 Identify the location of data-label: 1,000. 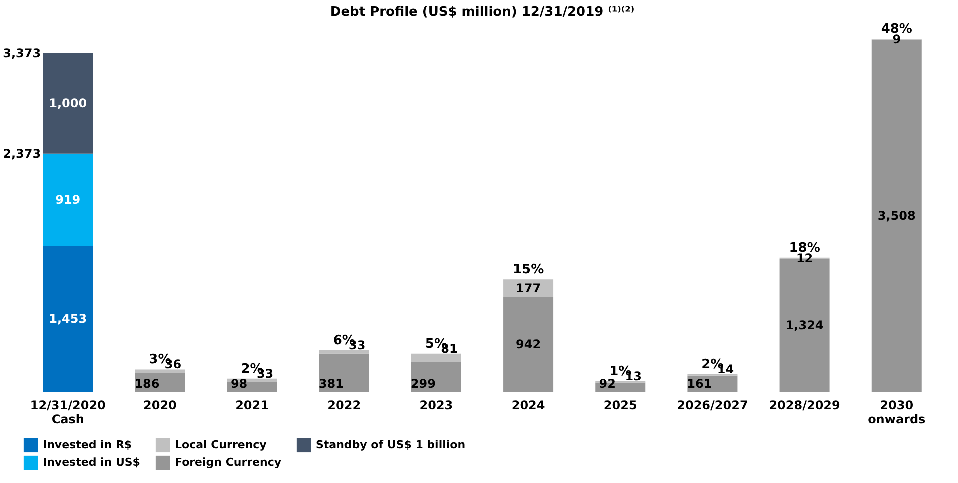
(68, 103).